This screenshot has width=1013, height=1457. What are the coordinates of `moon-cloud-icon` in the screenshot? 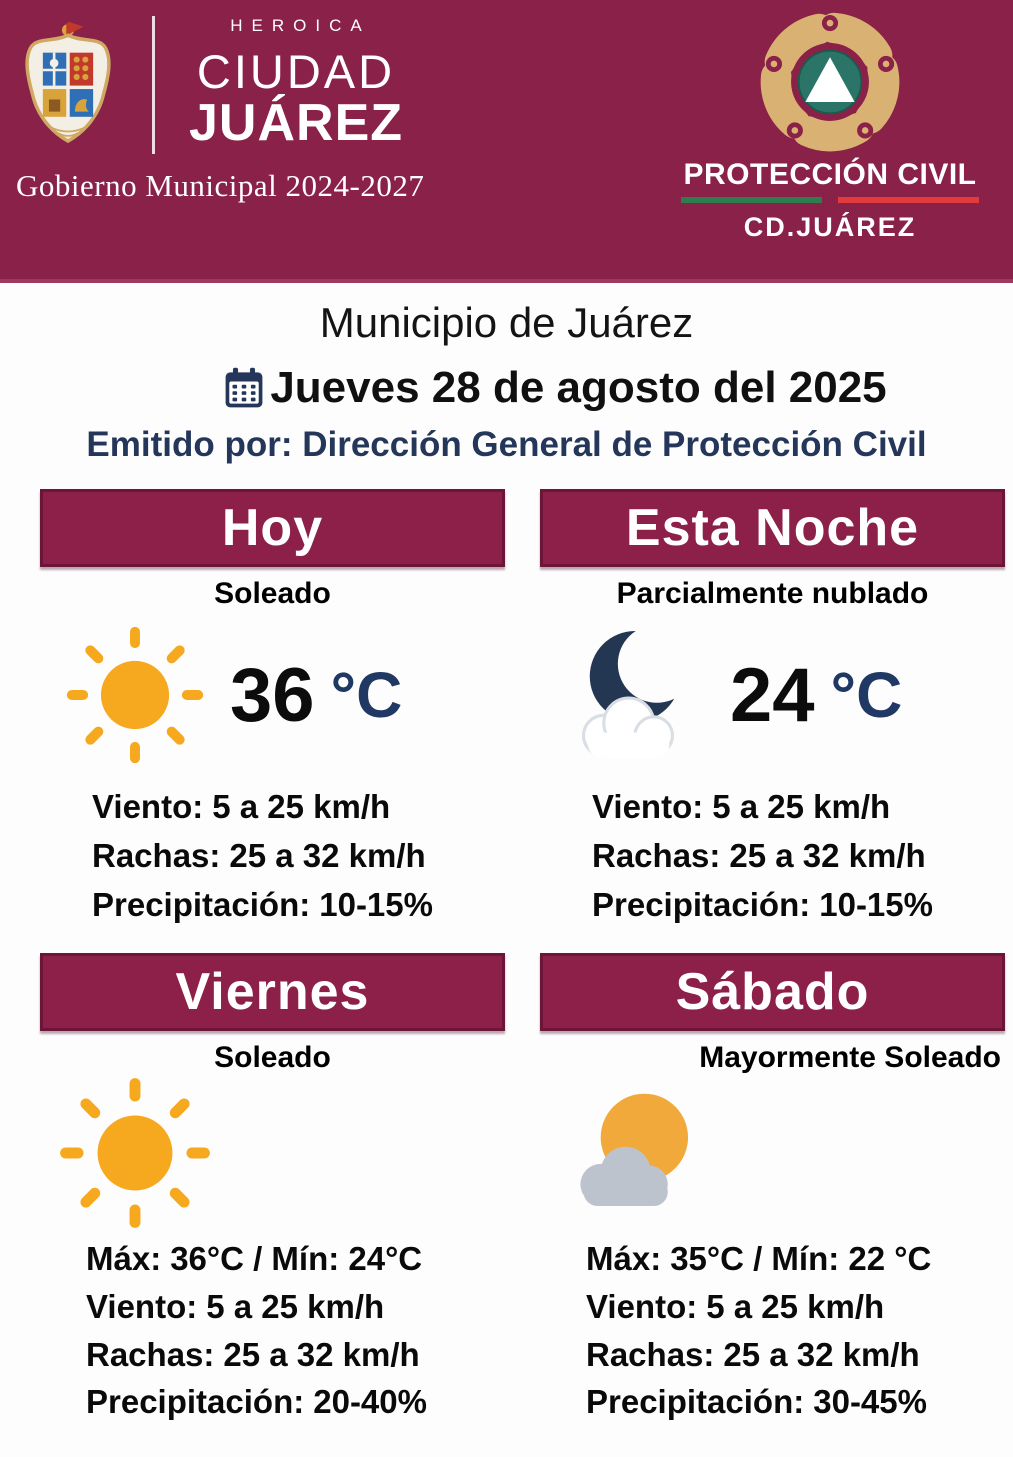 It's located at (635, 695).